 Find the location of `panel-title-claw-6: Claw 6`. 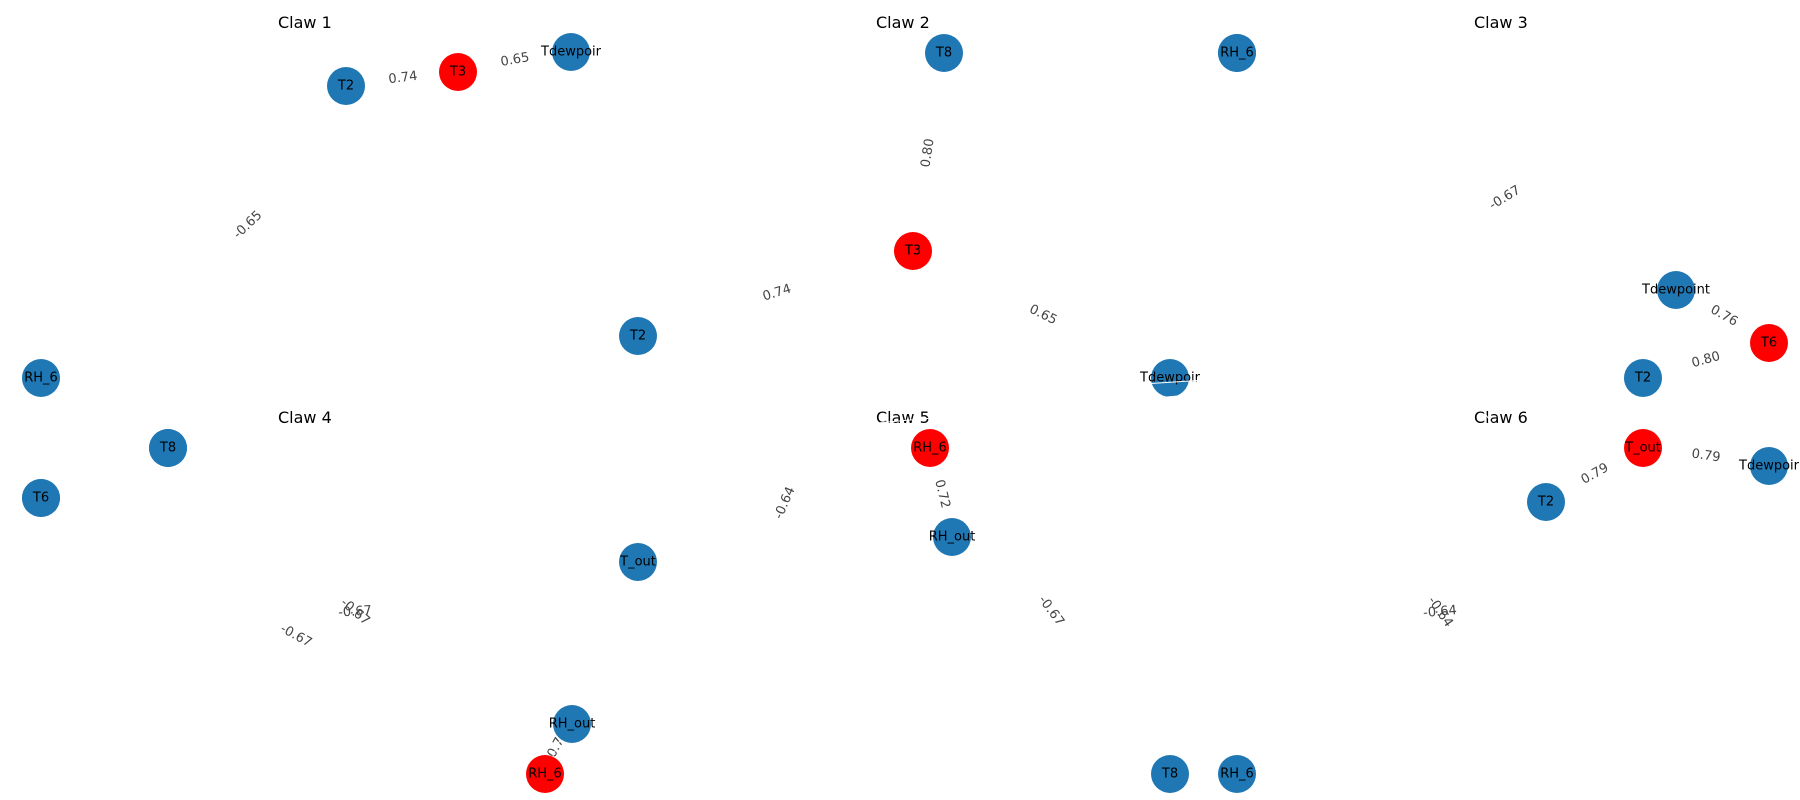

panel-title-claw-6: Claw 6 is located at coordinates (1501, 417).